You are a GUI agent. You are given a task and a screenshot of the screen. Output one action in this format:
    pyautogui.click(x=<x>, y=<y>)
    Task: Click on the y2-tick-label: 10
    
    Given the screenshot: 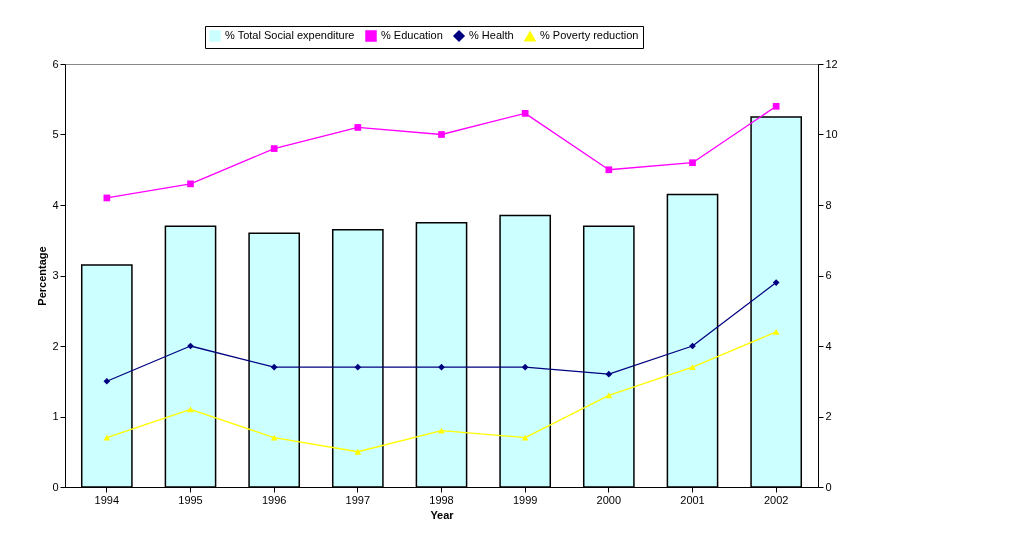 What is the action you would take?
    pyautogui.click(x=831, y=134)
    